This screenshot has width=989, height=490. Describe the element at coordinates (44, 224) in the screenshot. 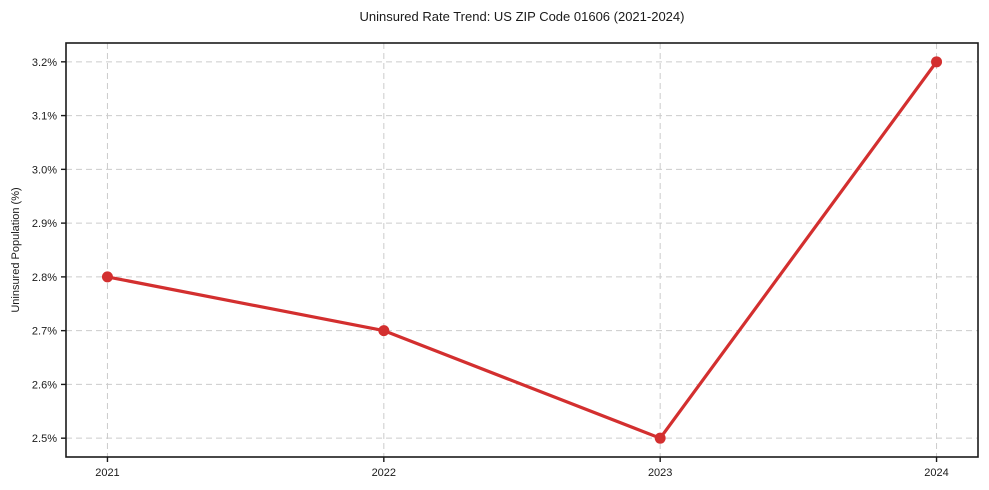

I see `y-tick-label: 2.9%` at that location.